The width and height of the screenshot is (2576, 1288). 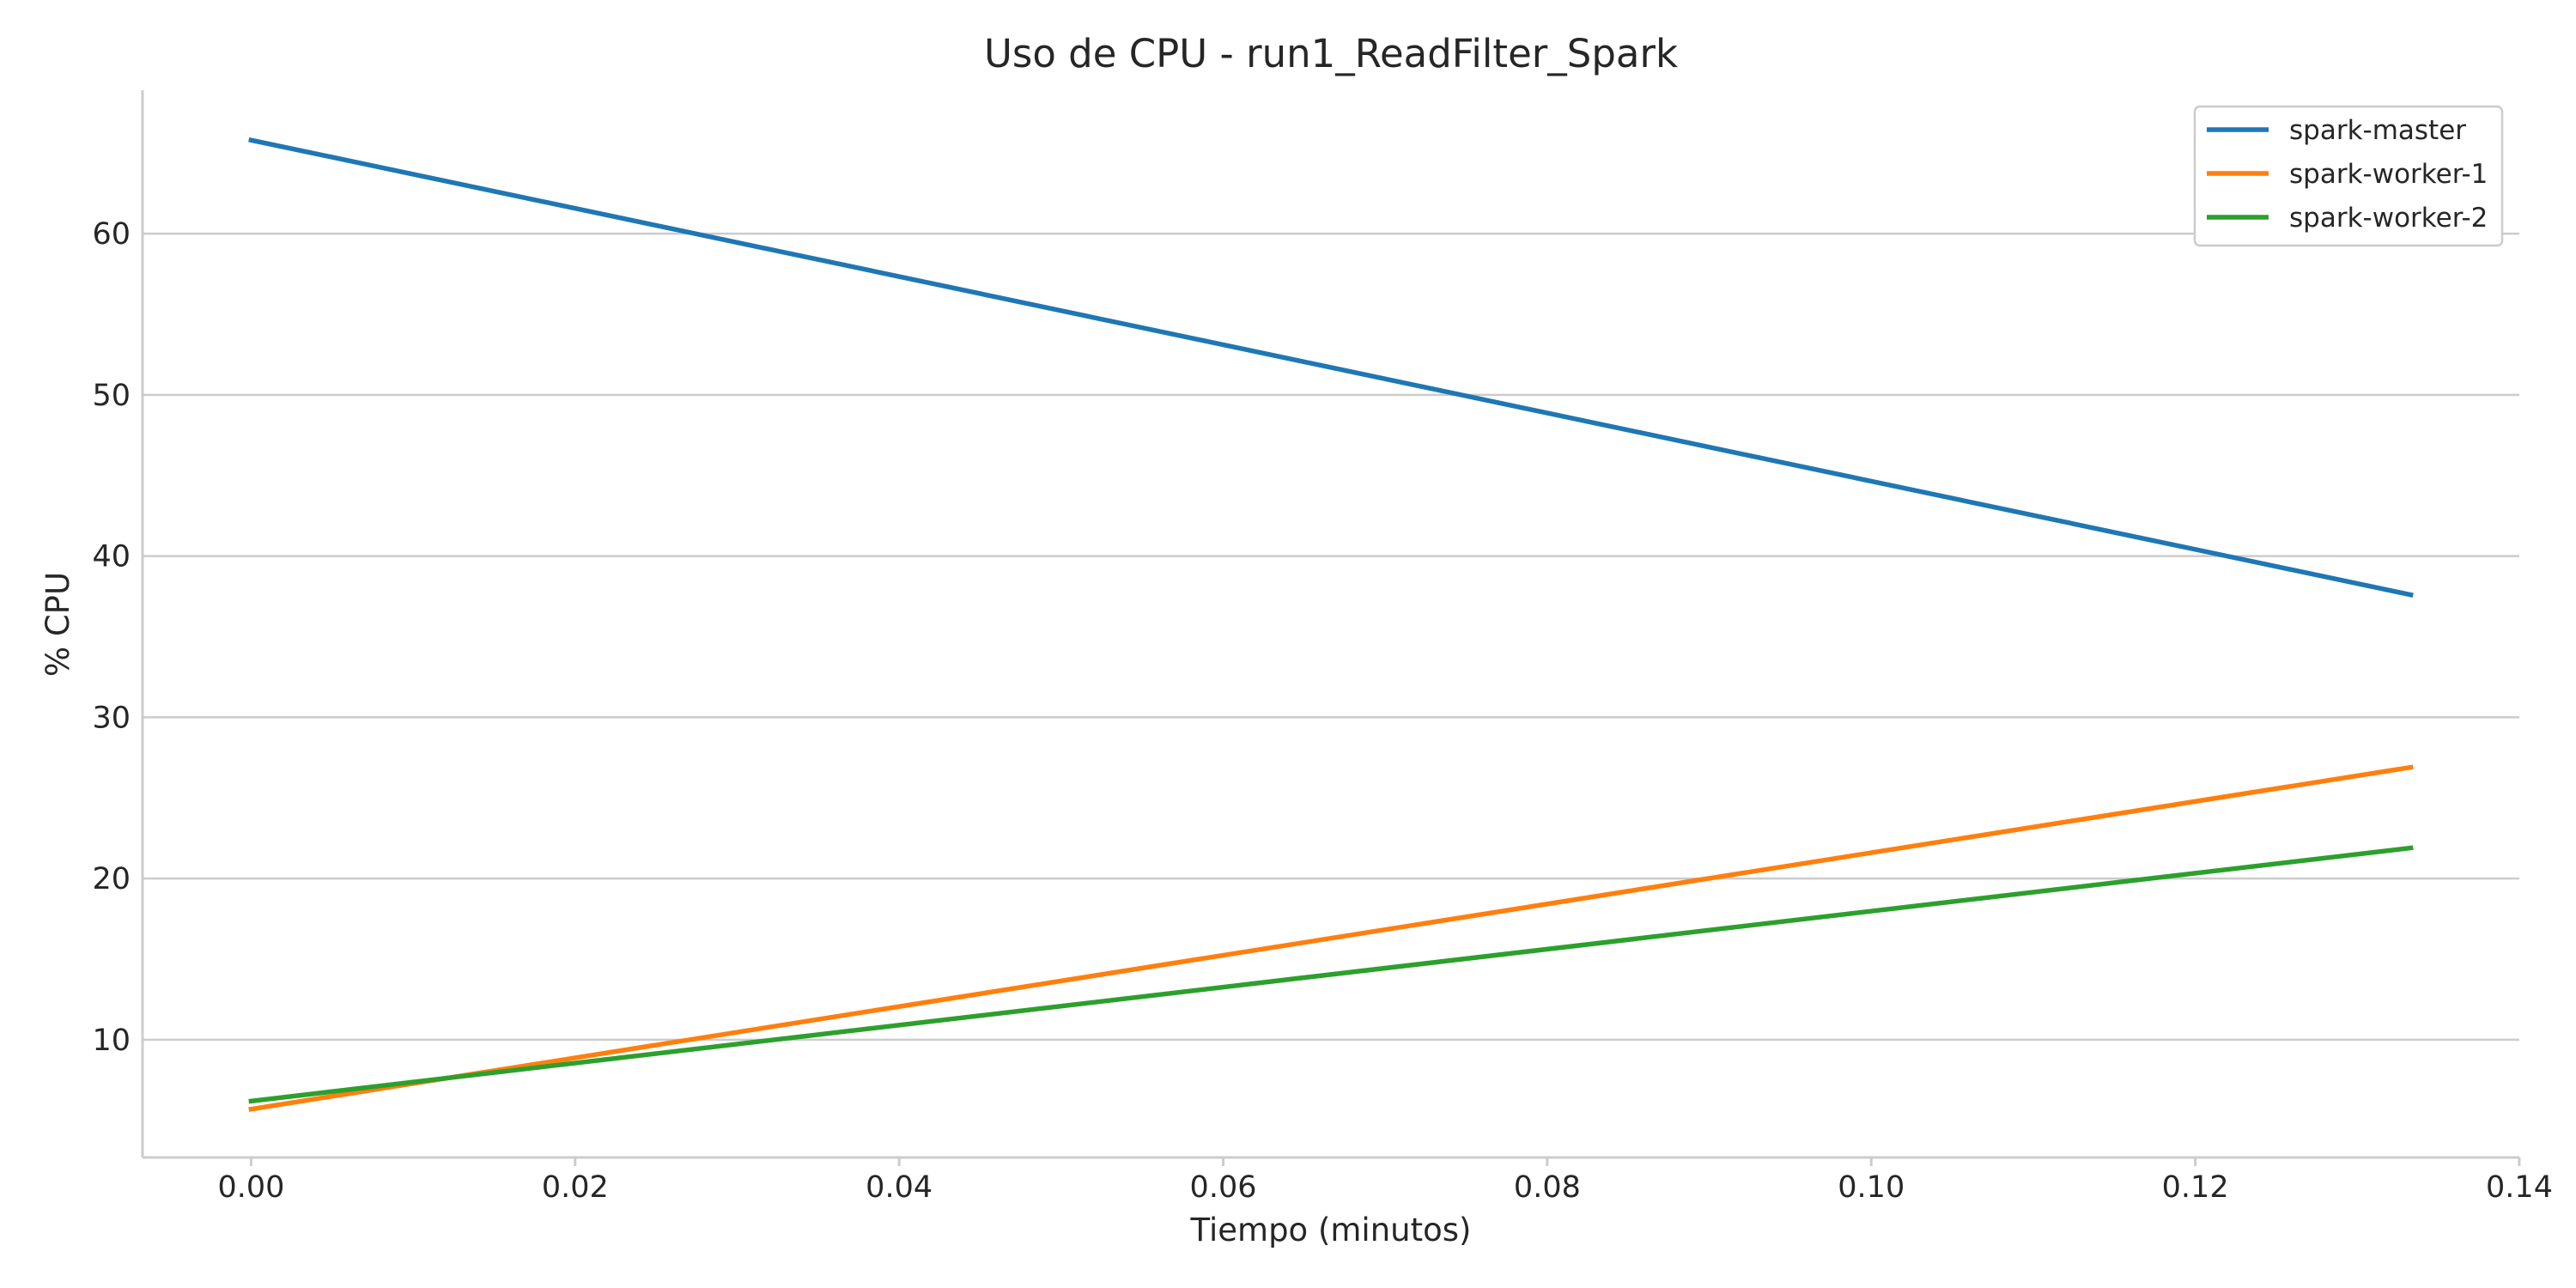 I want to click on legend-label-spark-master: spark-master, so click(x=2377, y=130).